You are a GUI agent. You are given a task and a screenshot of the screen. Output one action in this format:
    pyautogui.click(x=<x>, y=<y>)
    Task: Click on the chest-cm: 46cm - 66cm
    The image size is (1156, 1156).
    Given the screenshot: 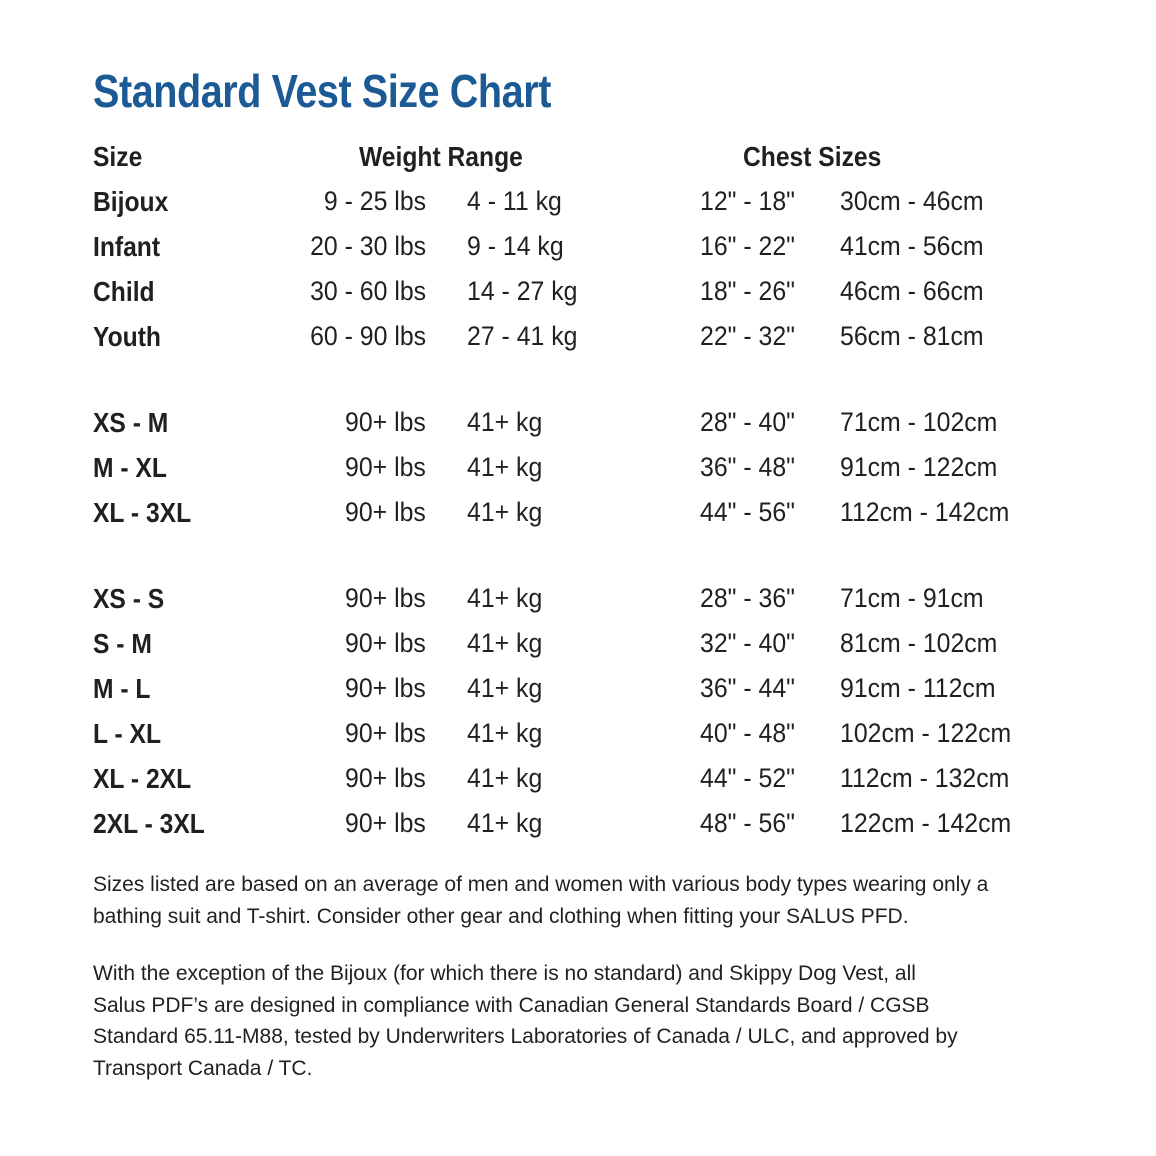 What is the action you would take?
    pyautogui.click(x=912, y=291)
    